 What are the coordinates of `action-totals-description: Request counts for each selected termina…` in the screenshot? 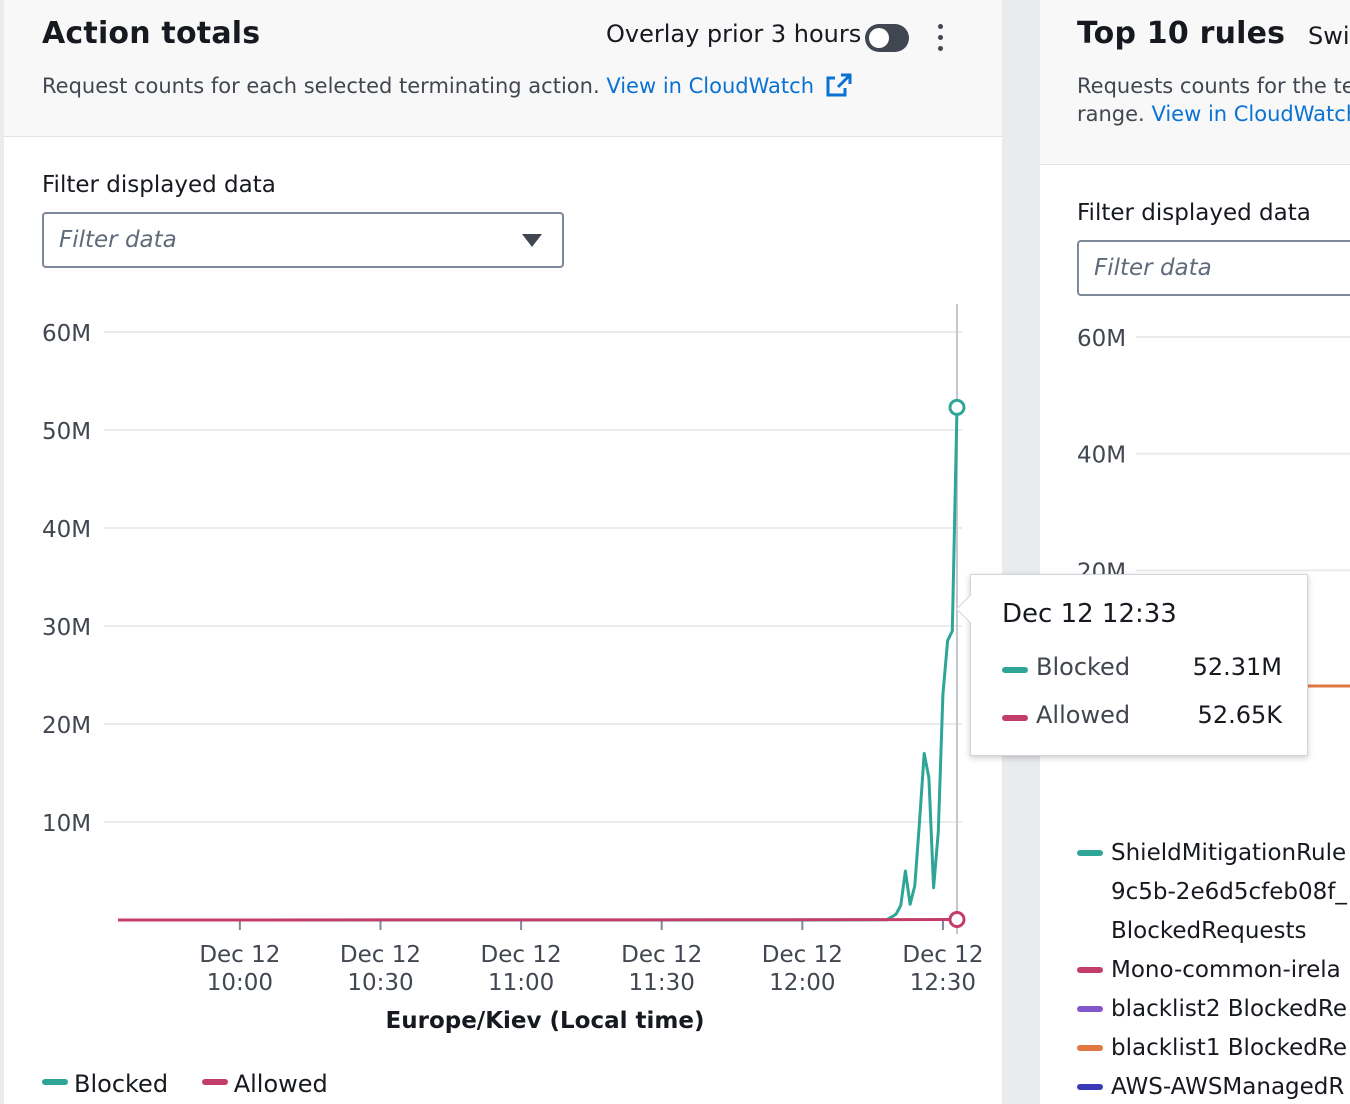 It's located at (447, 86).